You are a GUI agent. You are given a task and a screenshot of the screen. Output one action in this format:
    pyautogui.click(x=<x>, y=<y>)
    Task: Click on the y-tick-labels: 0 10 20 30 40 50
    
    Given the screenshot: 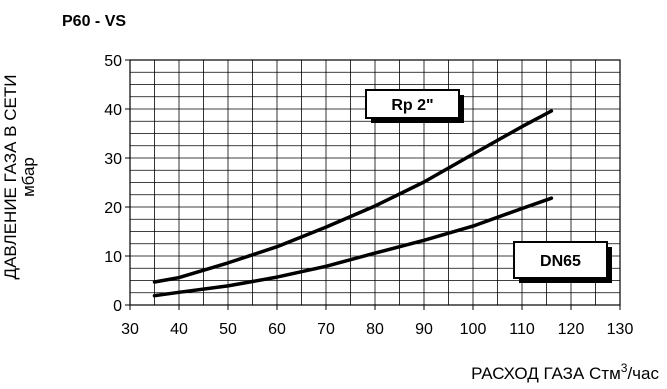 What is the action you would take?
    pyautogui.click(x=117, y=184)
    